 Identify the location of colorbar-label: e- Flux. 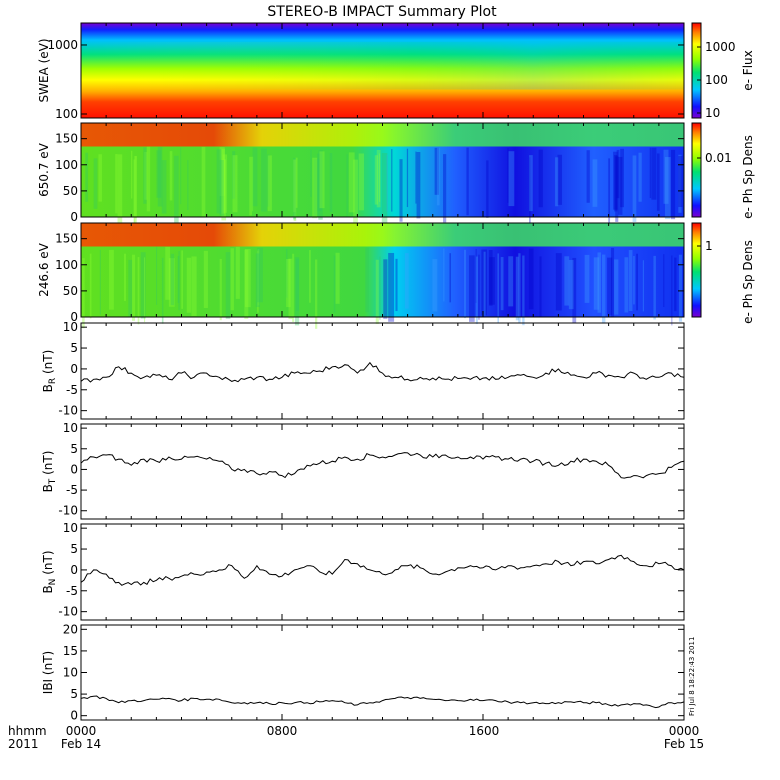
(748, 70).